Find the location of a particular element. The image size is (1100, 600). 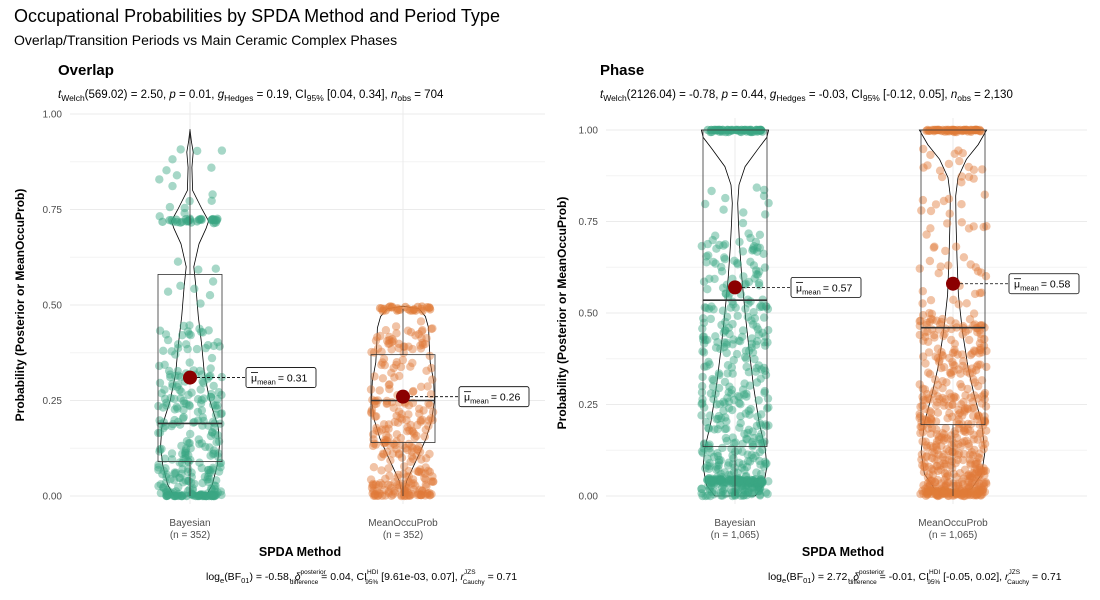

x-tick-count: (n = 352) is located at coordinates (403, 535).